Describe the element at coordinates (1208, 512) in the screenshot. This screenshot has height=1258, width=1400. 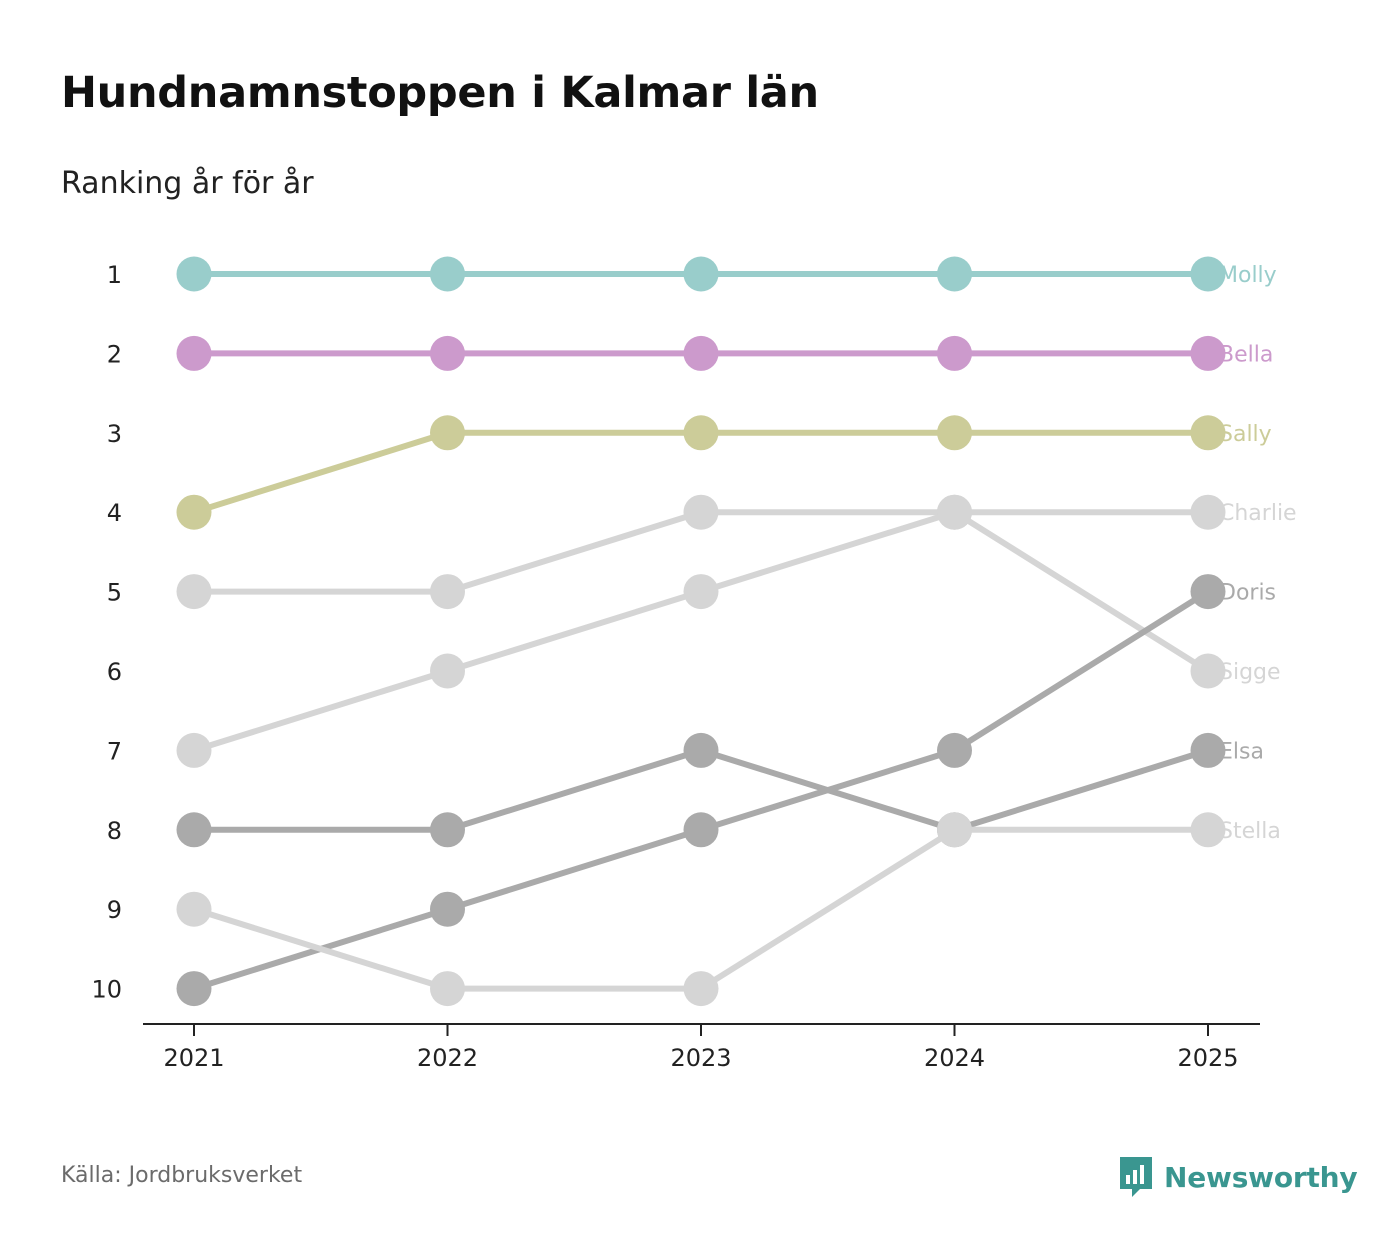
I see `data-point-charlie-2025` at that location.